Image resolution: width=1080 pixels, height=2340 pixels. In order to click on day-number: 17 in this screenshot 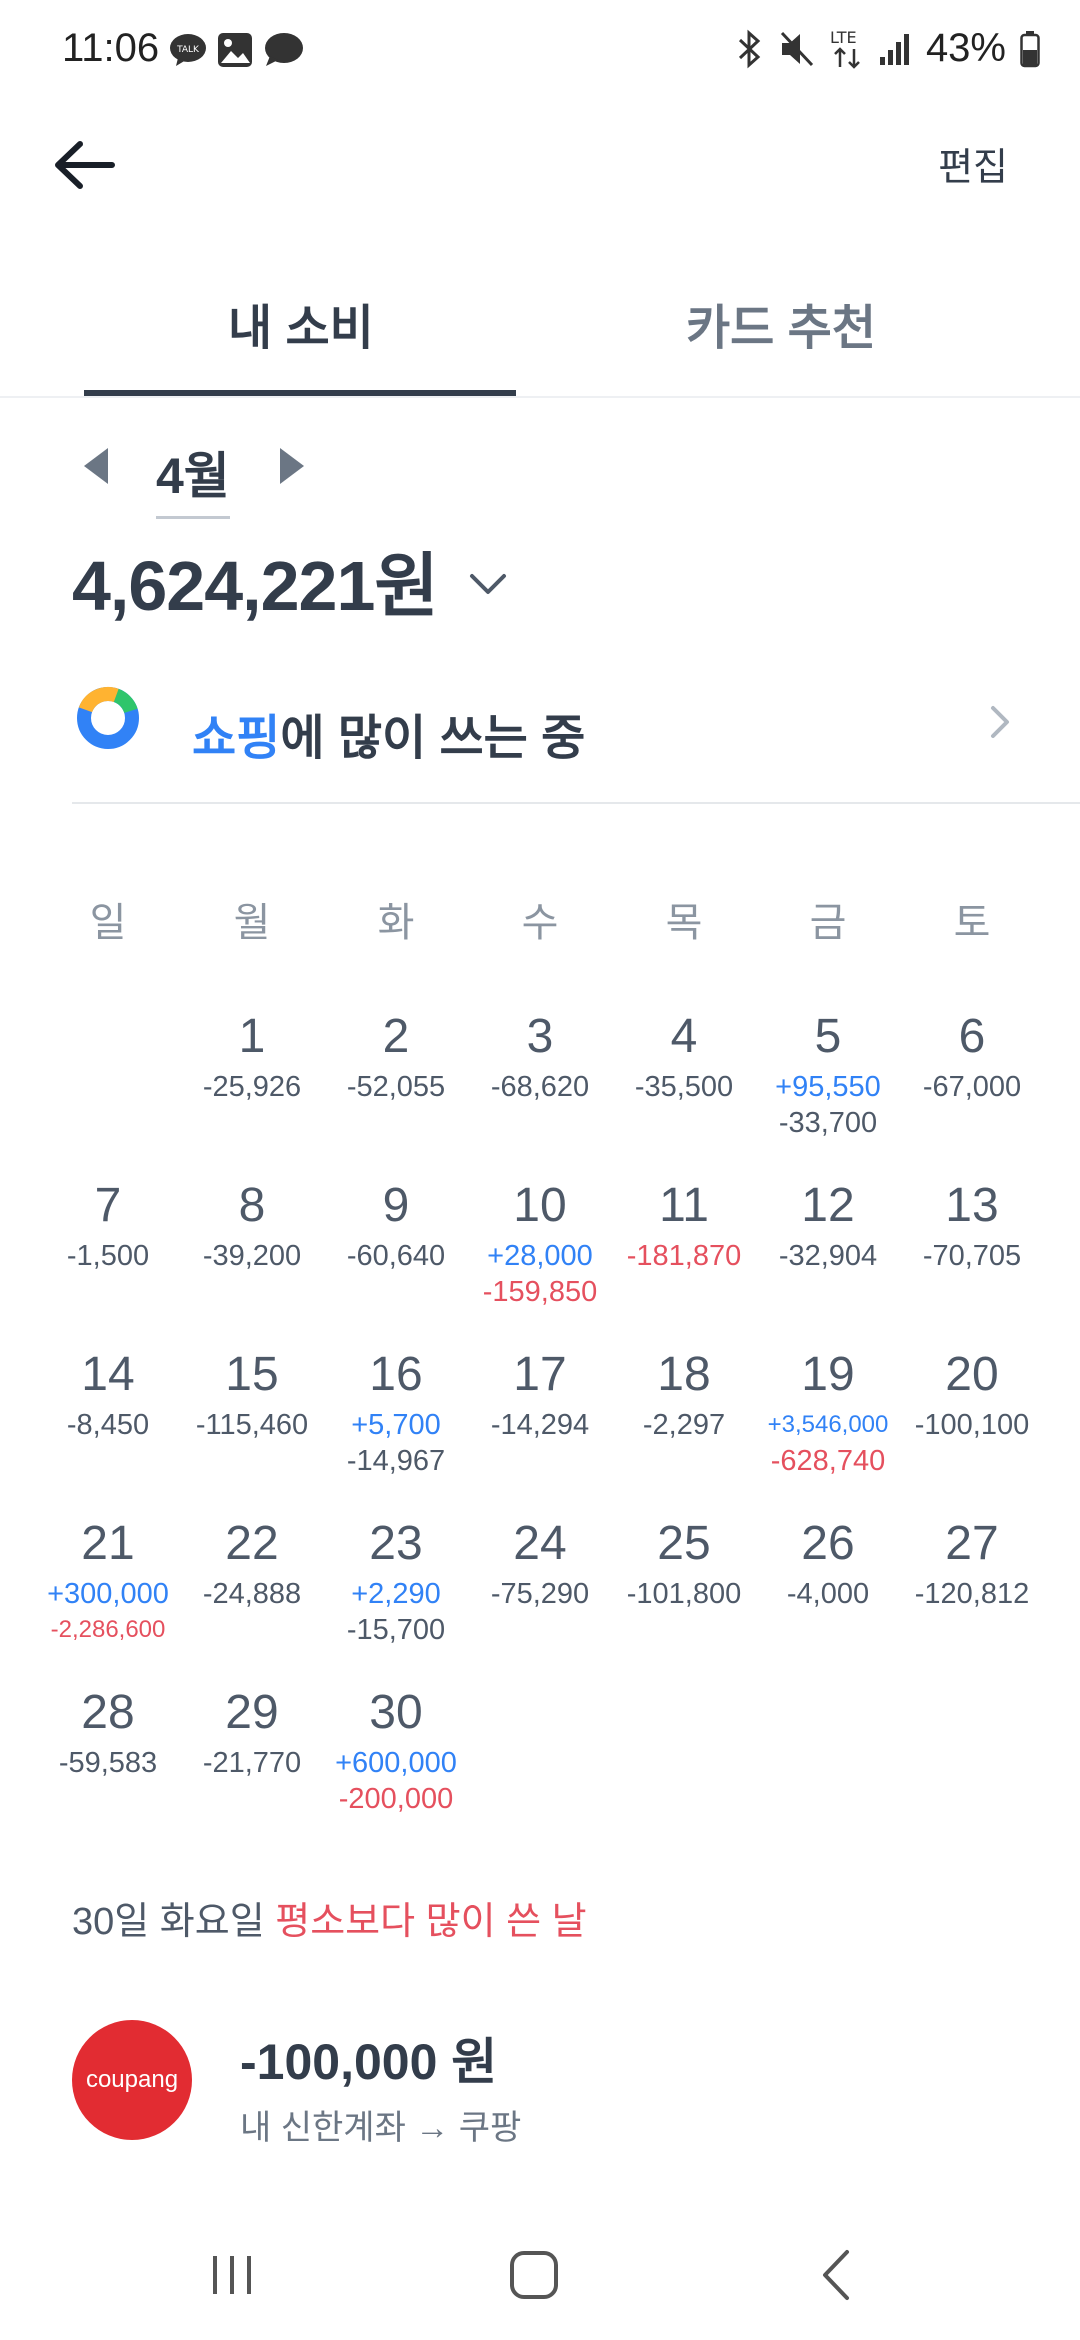, I will do `click(540, 1374)`.